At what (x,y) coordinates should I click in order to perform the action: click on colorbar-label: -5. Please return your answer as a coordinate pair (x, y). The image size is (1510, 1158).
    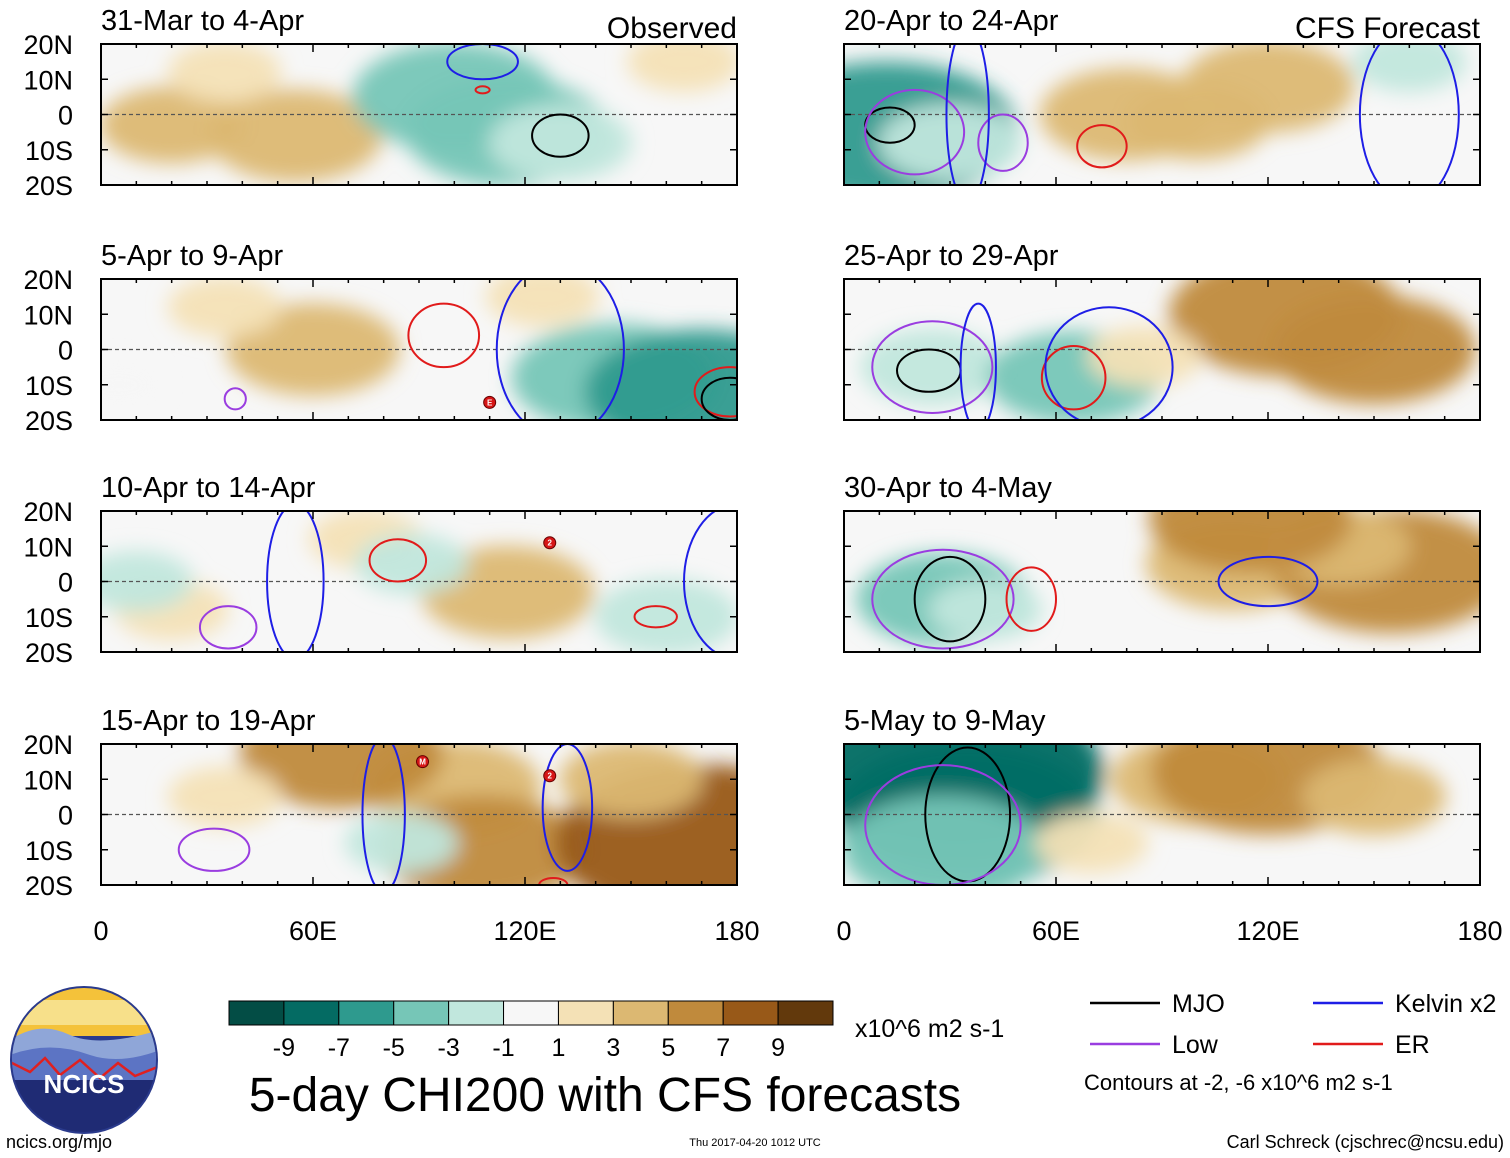
    Looking at the image, I should click on (394, 1048).